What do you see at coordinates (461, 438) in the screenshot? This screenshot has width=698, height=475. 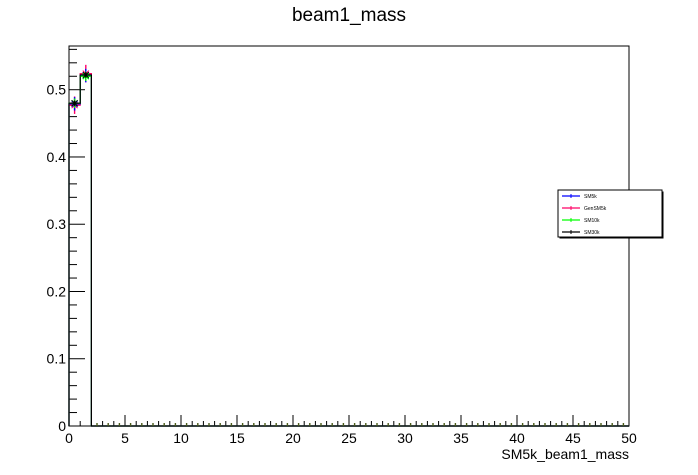 I see `x-tick-label: 35` at bounding box center [461, 438].